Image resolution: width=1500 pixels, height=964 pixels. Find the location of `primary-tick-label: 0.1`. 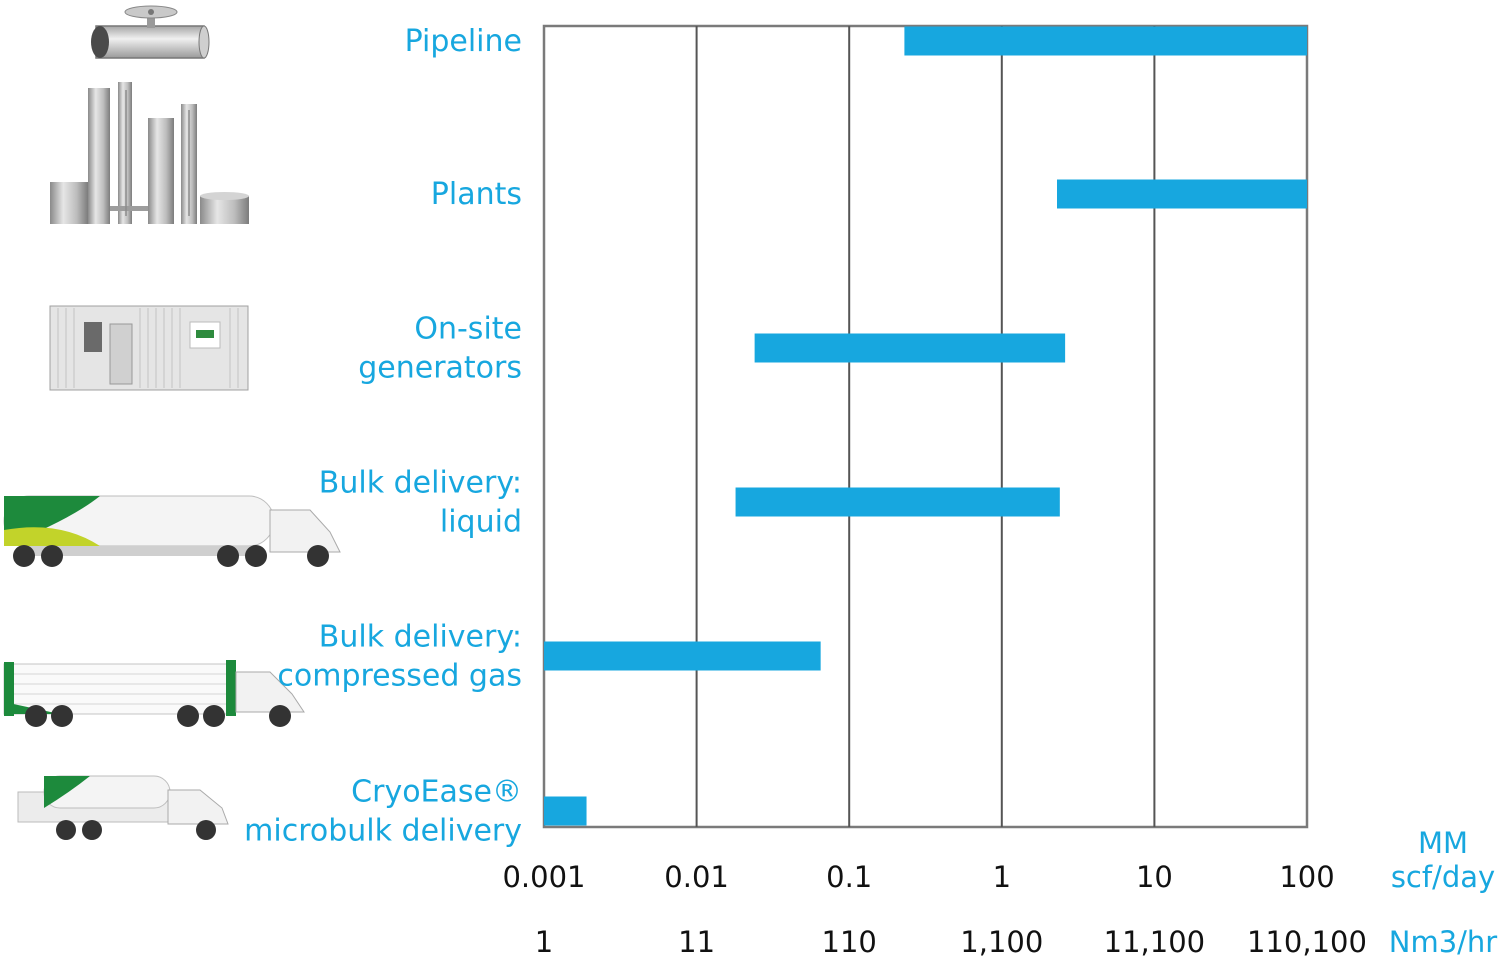

primary-tick-label: 0.1 is located at coordinates (849, 877).